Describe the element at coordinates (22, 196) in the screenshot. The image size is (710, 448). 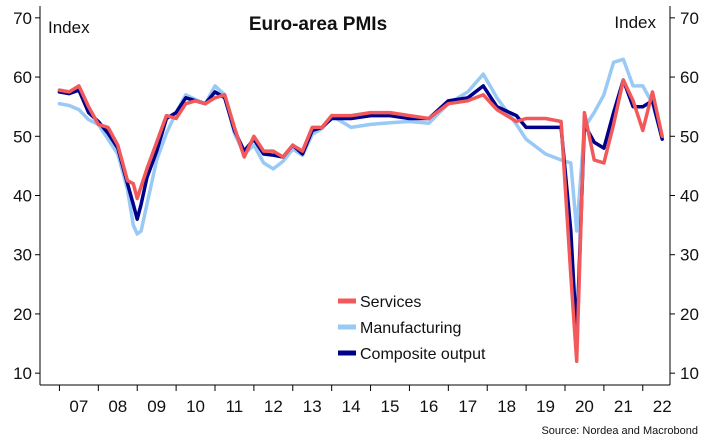
I see `y-tick-label-left: 40` at that location.